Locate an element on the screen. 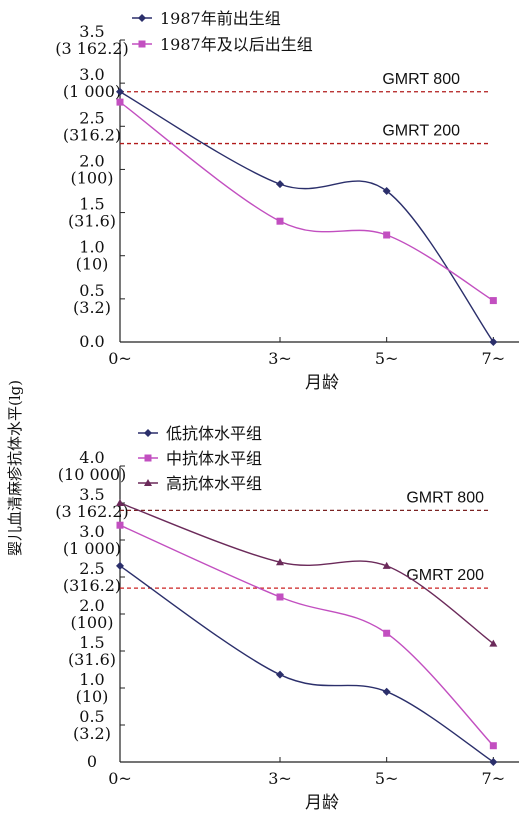 The image size is (519, 816). legend-label-2: 1987年及以后出生组 is located at coordinates (236, 44).